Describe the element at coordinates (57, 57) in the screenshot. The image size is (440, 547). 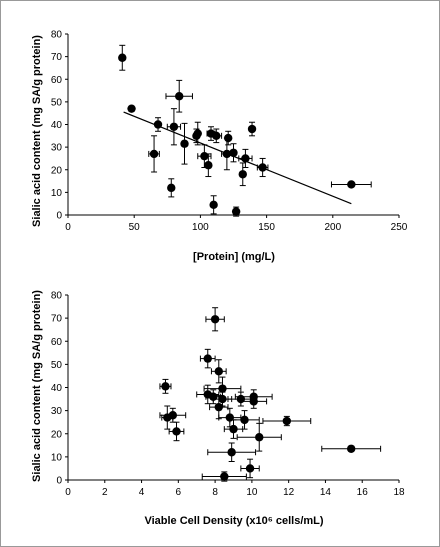
I see `protein-y-tick-label: 70` at that location.